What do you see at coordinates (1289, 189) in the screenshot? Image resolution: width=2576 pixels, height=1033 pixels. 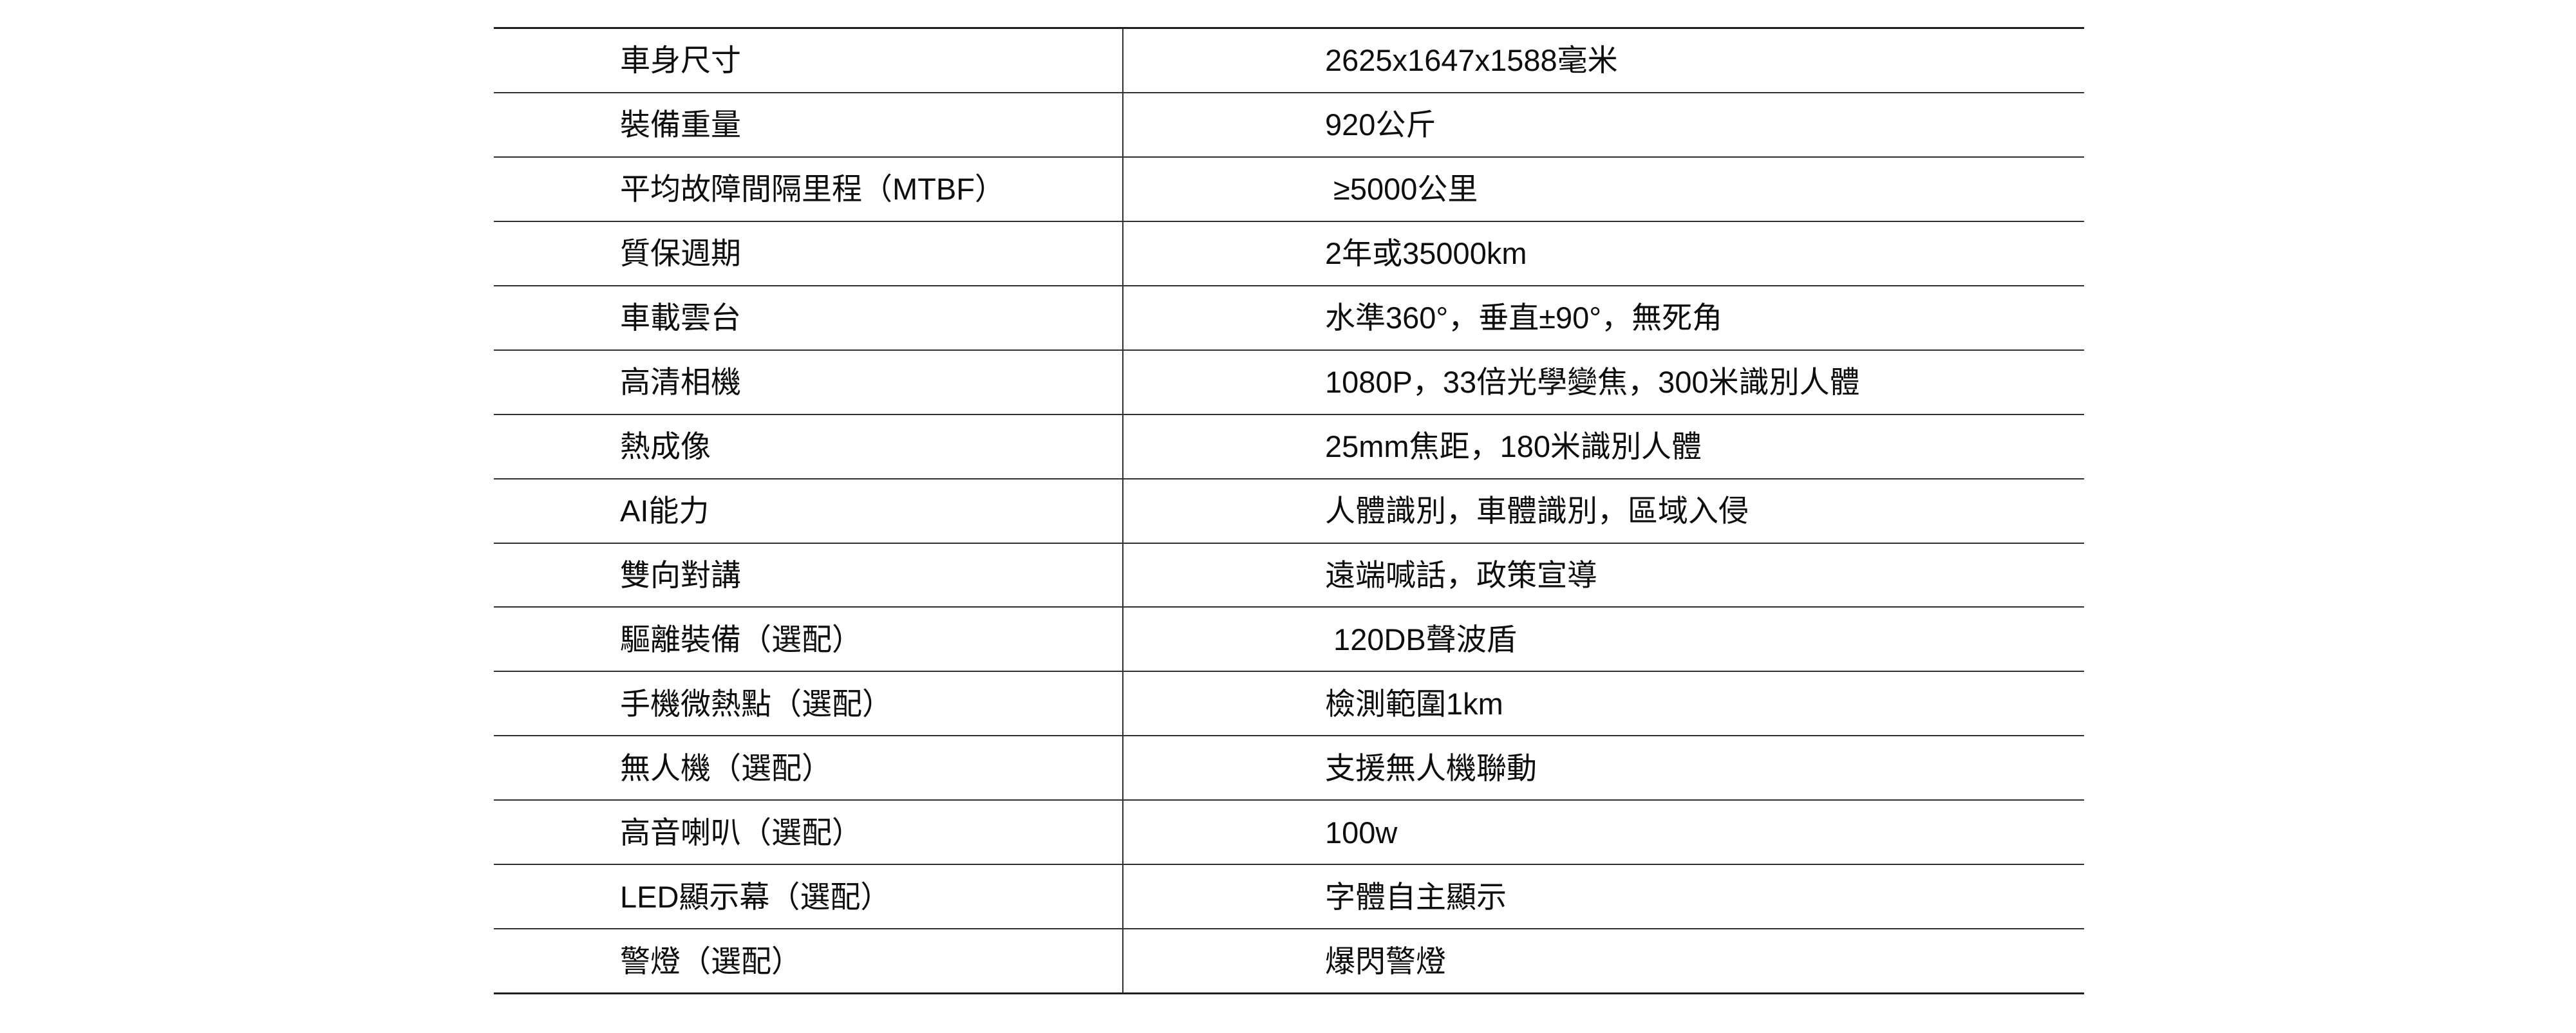 I see `table-row: 平均故障間隔里程（MTBF） ≥5000公里` at bounding box center [1289, 189].